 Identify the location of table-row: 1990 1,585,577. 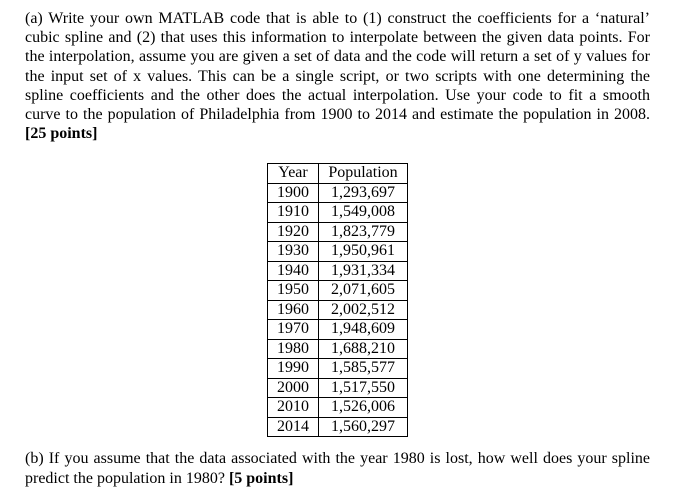
(337, 368).